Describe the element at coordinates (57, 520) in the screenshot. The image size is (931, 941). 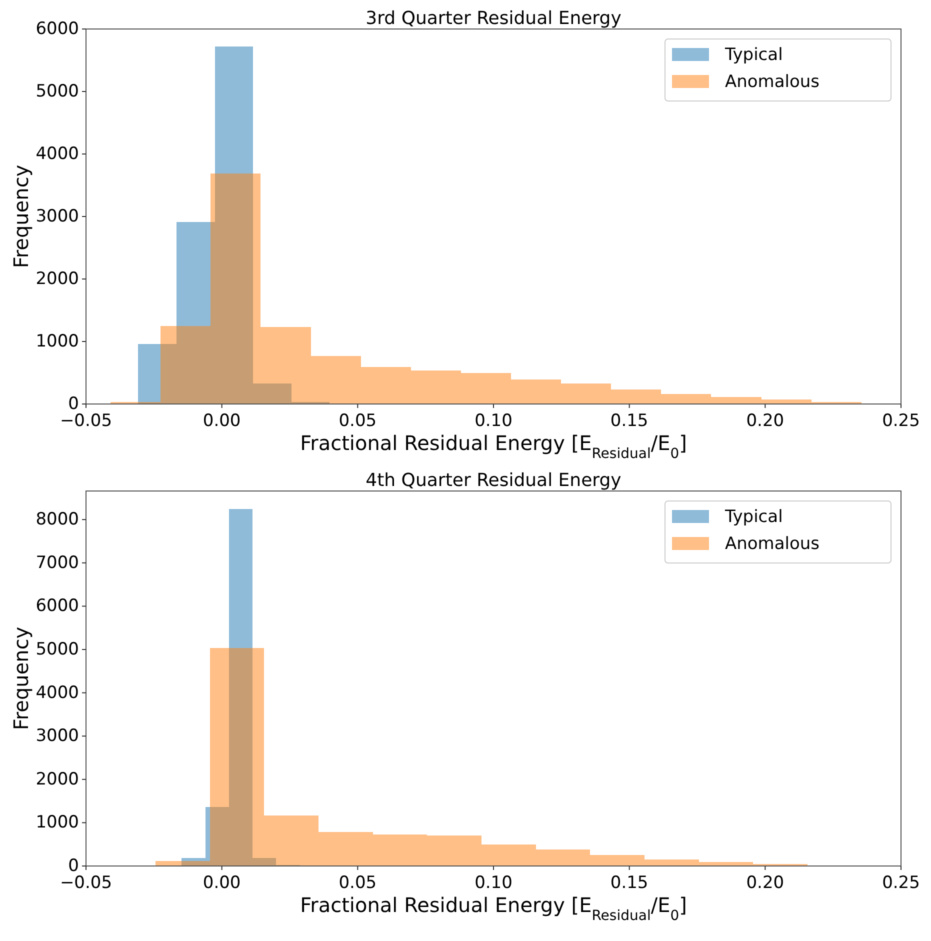
I see `y-tick-label: 8000` at that location.